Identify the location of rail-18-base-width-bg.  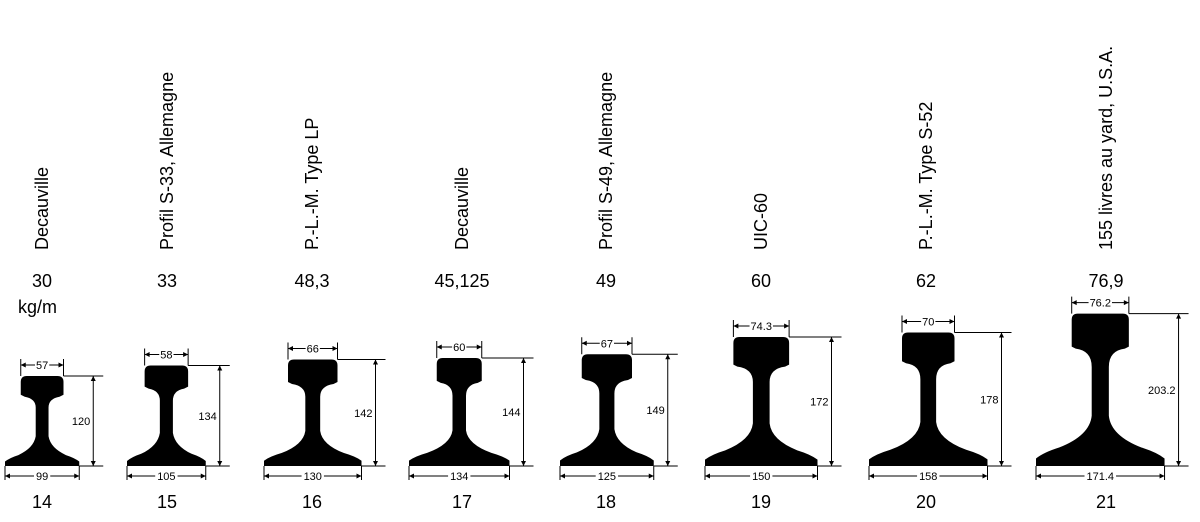
(607, 477).